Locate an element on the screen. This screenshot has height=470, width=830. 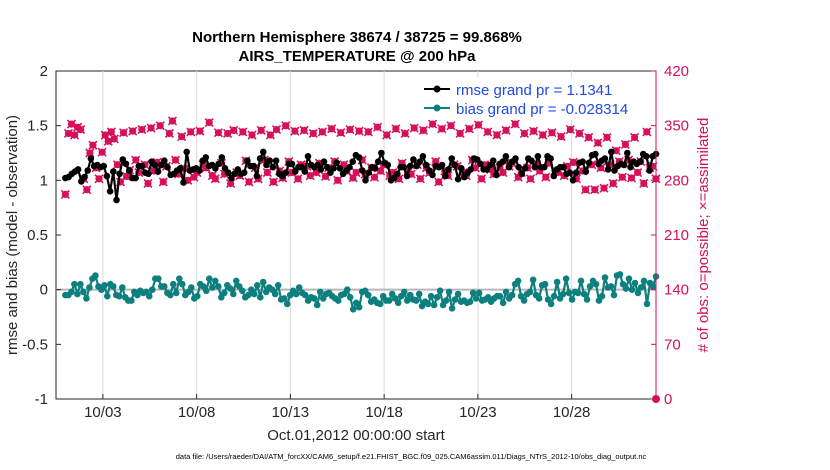
legend-rmse-label: rmse grand pr = 1.1341 is located at coordinates (534, 90).